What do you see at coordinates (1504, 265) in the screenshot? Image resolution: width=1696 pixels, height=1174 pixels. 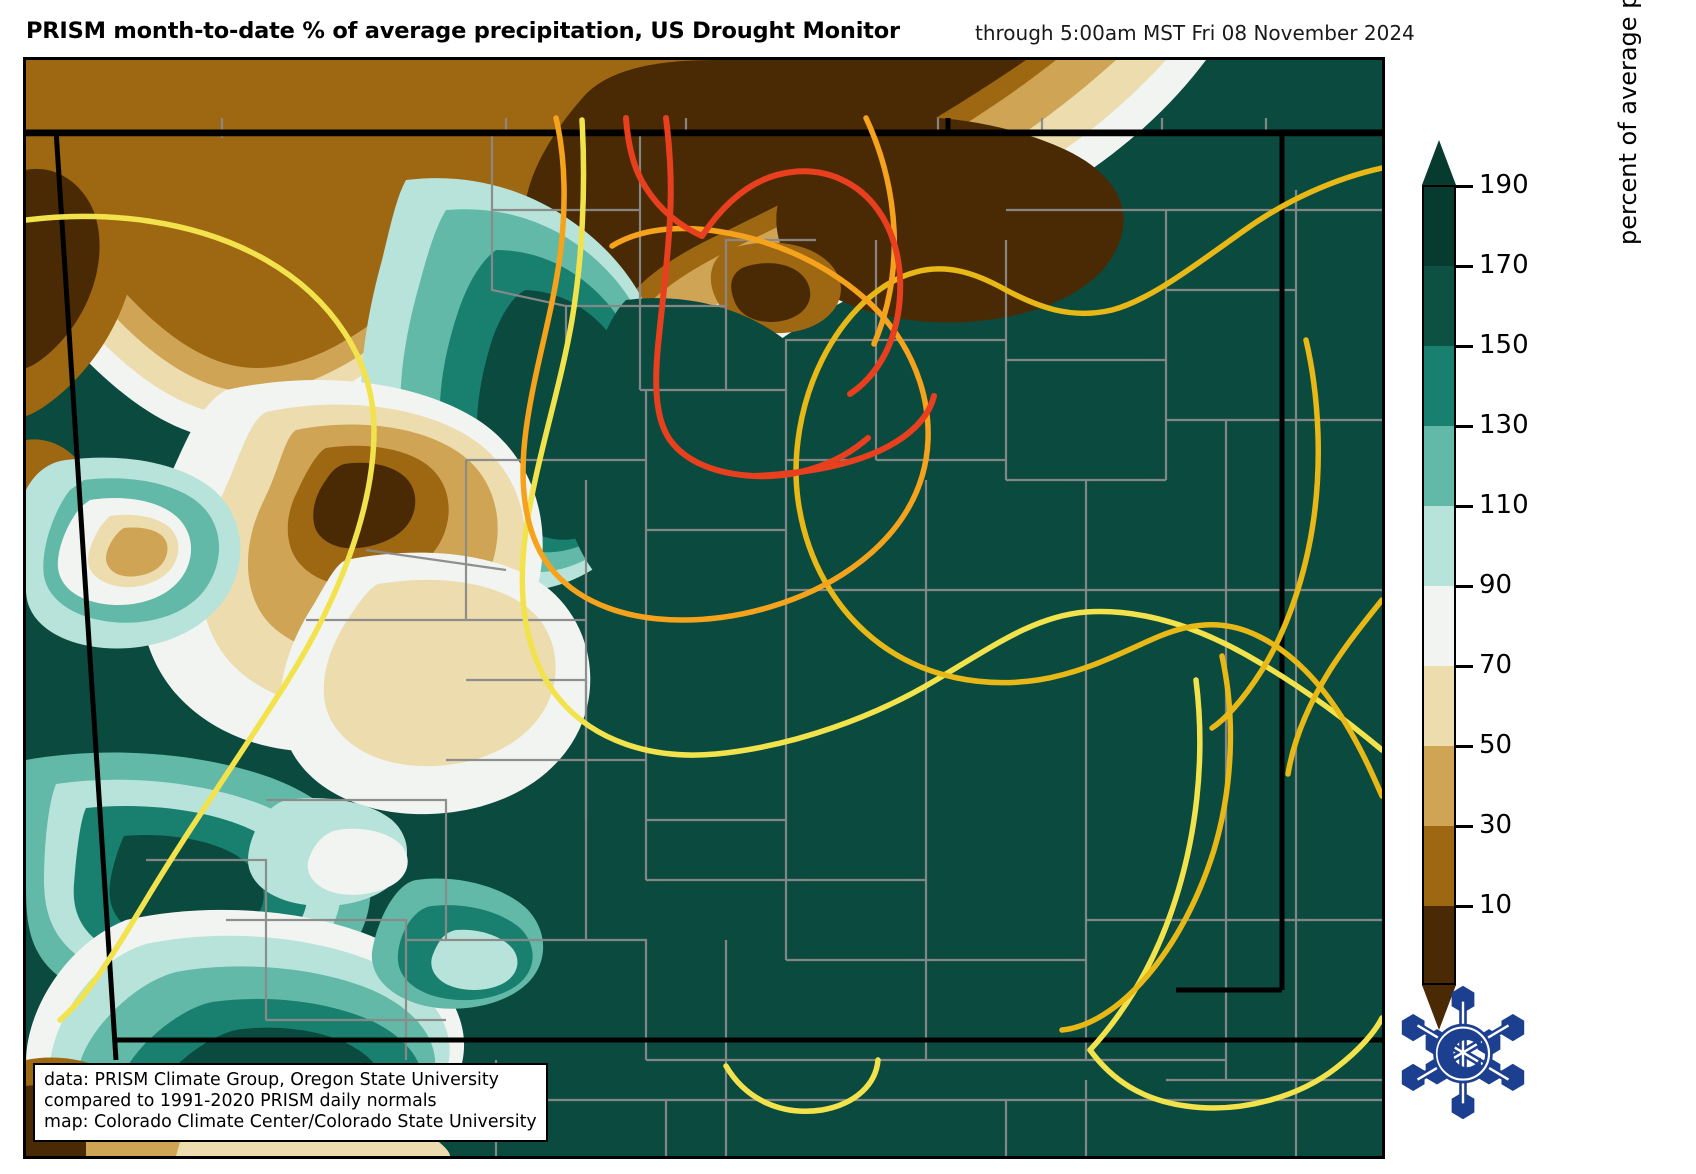 I see `colorbar-tick-label-170: 170` at bounding box center [1504, 265].